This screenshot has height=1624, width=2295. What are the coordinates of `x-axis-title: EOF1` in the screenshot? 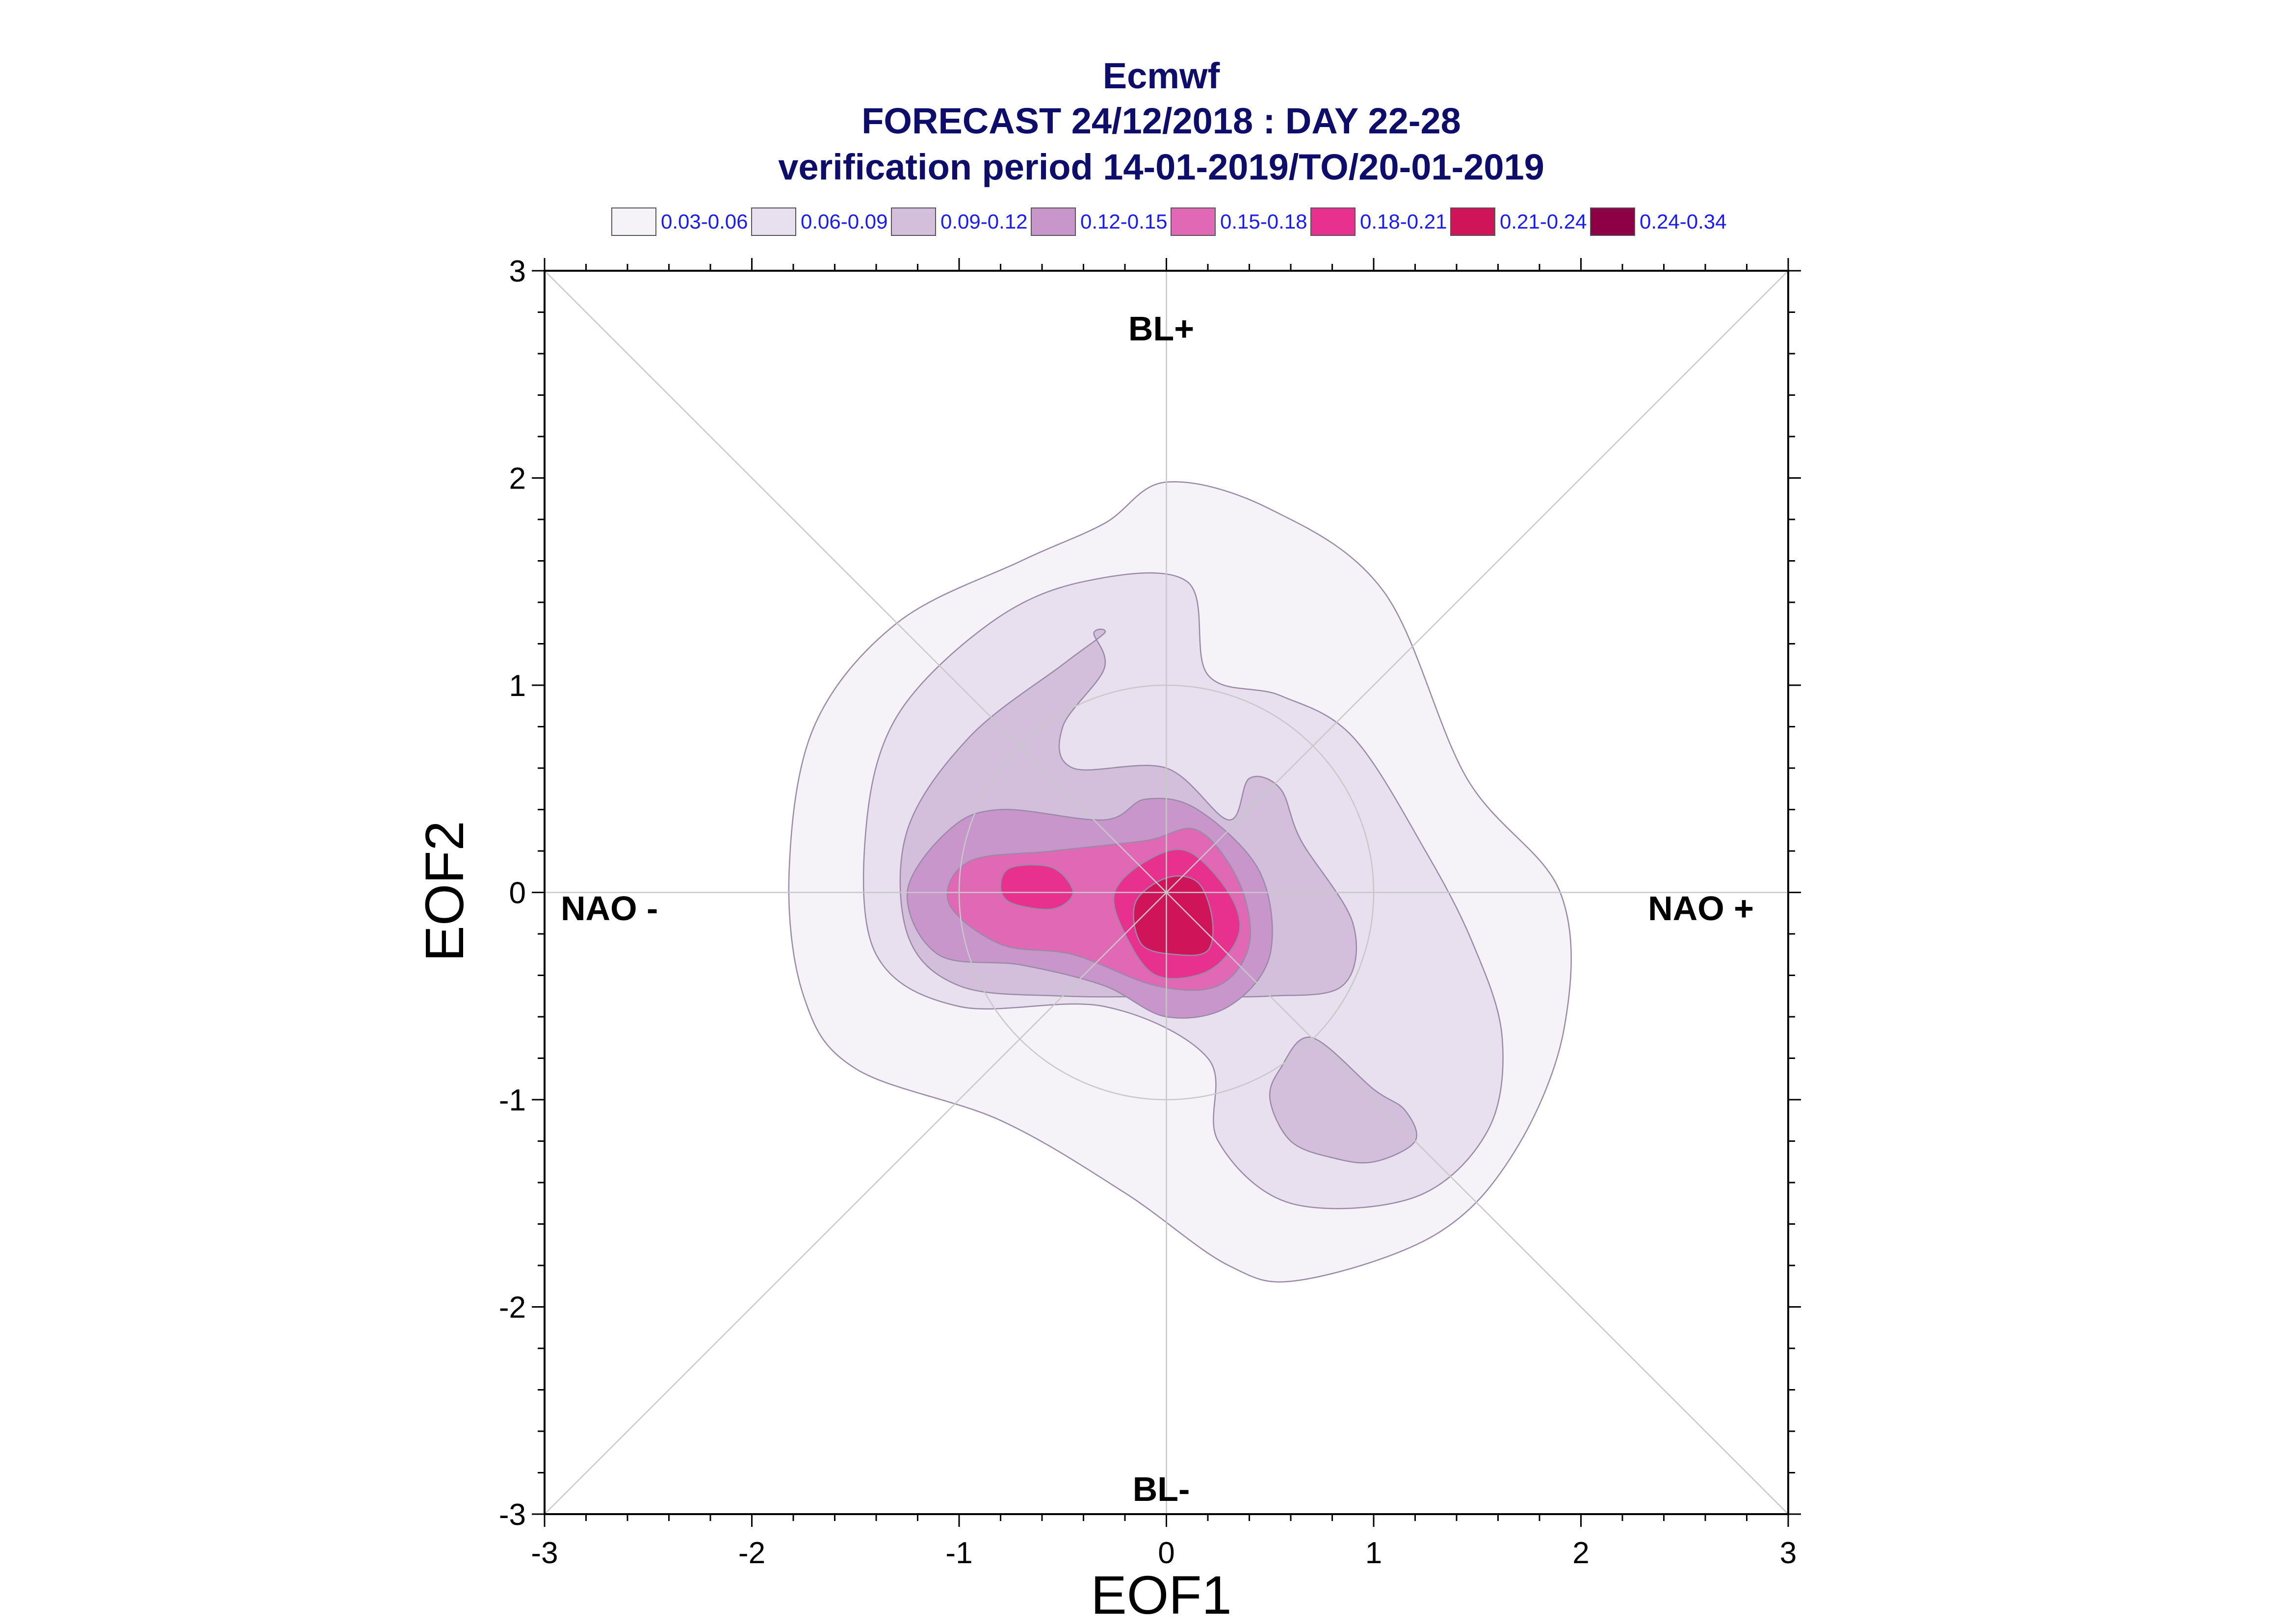 It's located at (1161, 1594).